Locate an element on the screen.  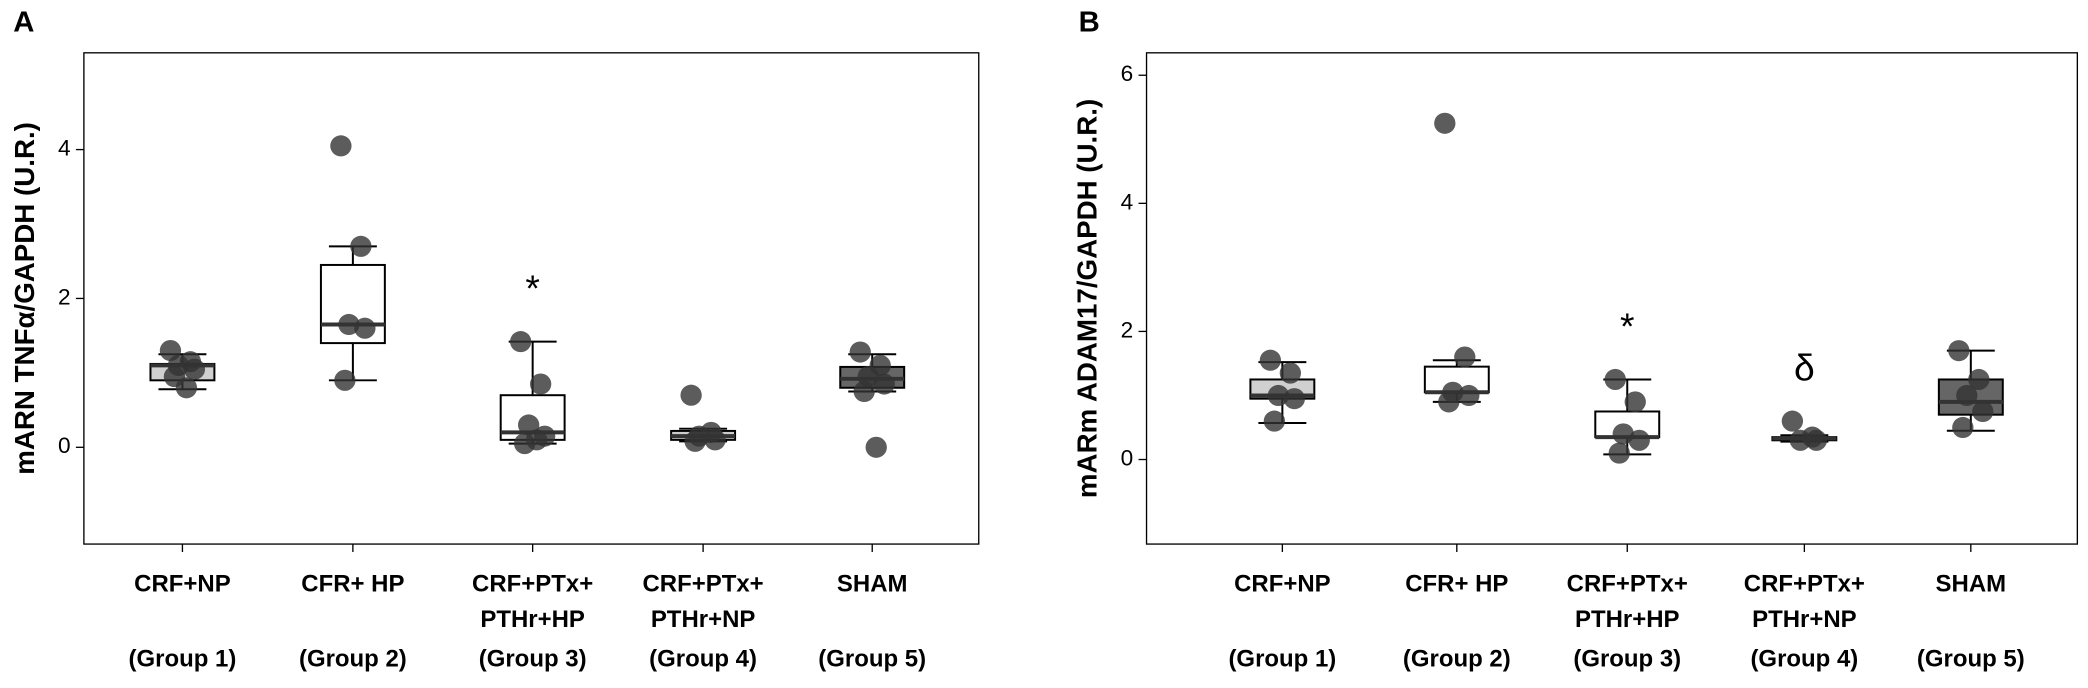
y-tick-label: 6 is located at coordinates (1127, 73).